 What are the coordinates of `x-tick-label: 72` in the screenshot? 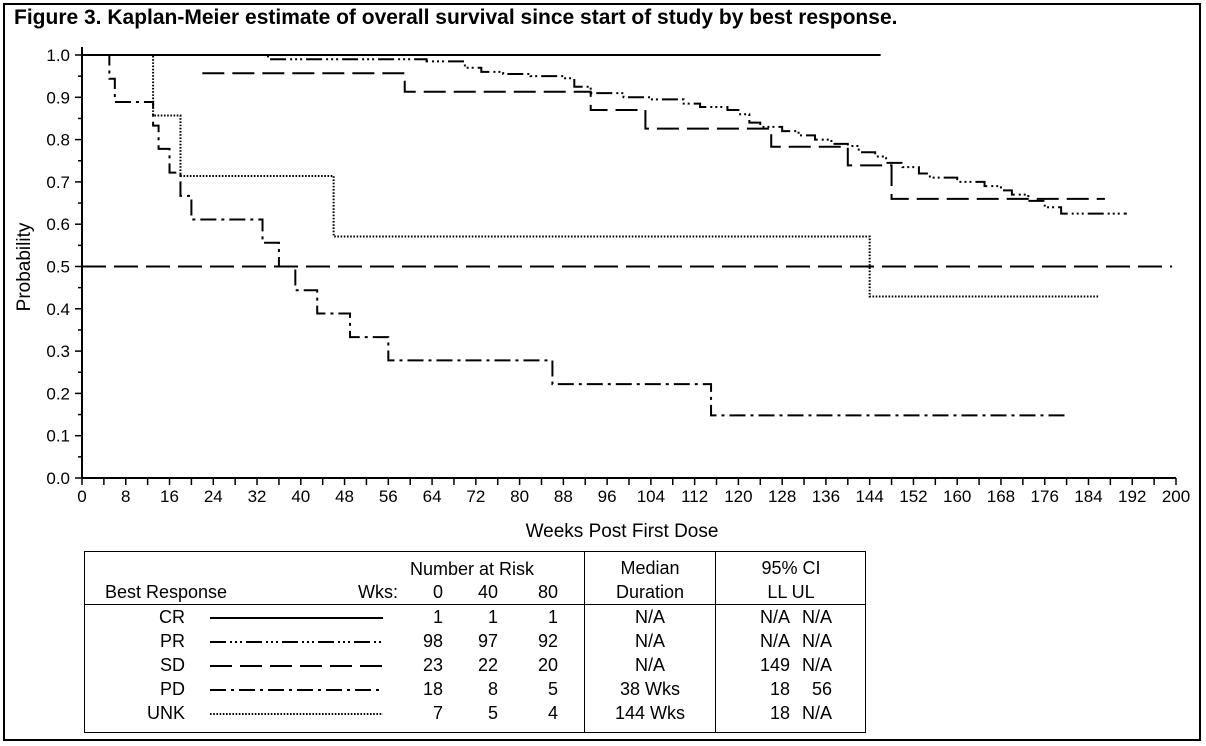 It's located at (475, 496).